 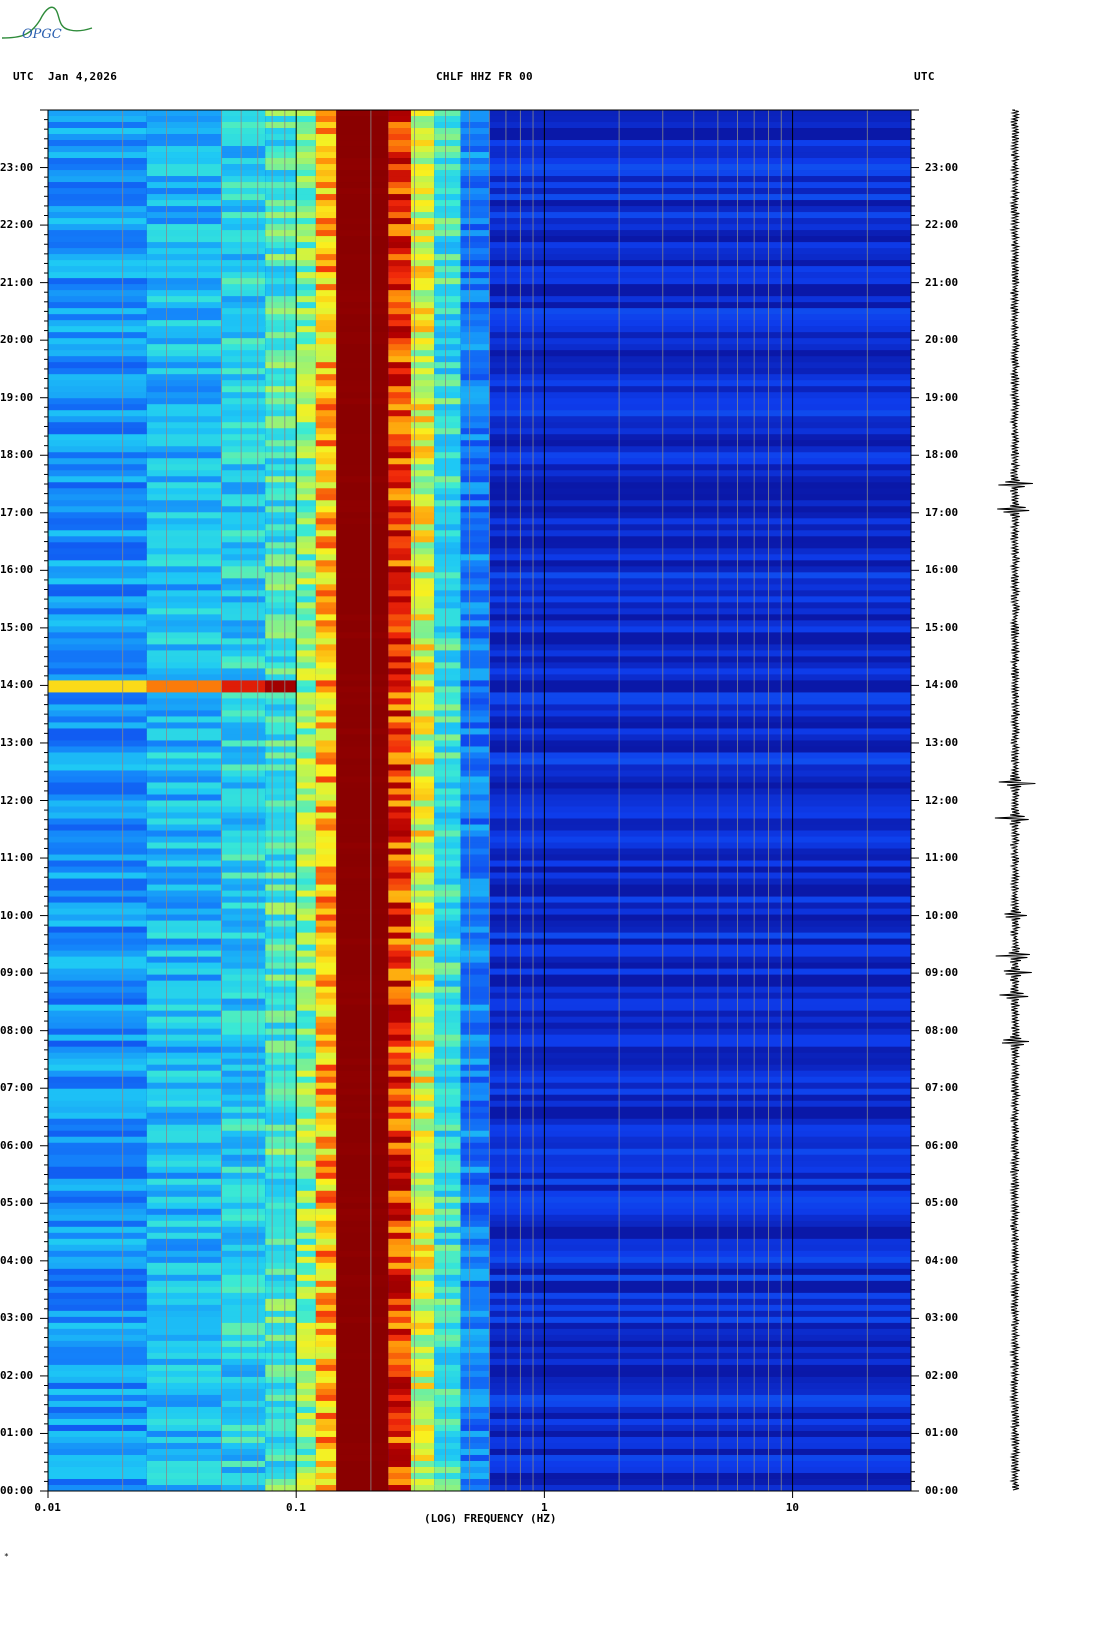 What do you see at coordinates (17, 1145) in the screenshot?
I see `y-tick-label-left: 06:00` at bounding box center [17, 1145].